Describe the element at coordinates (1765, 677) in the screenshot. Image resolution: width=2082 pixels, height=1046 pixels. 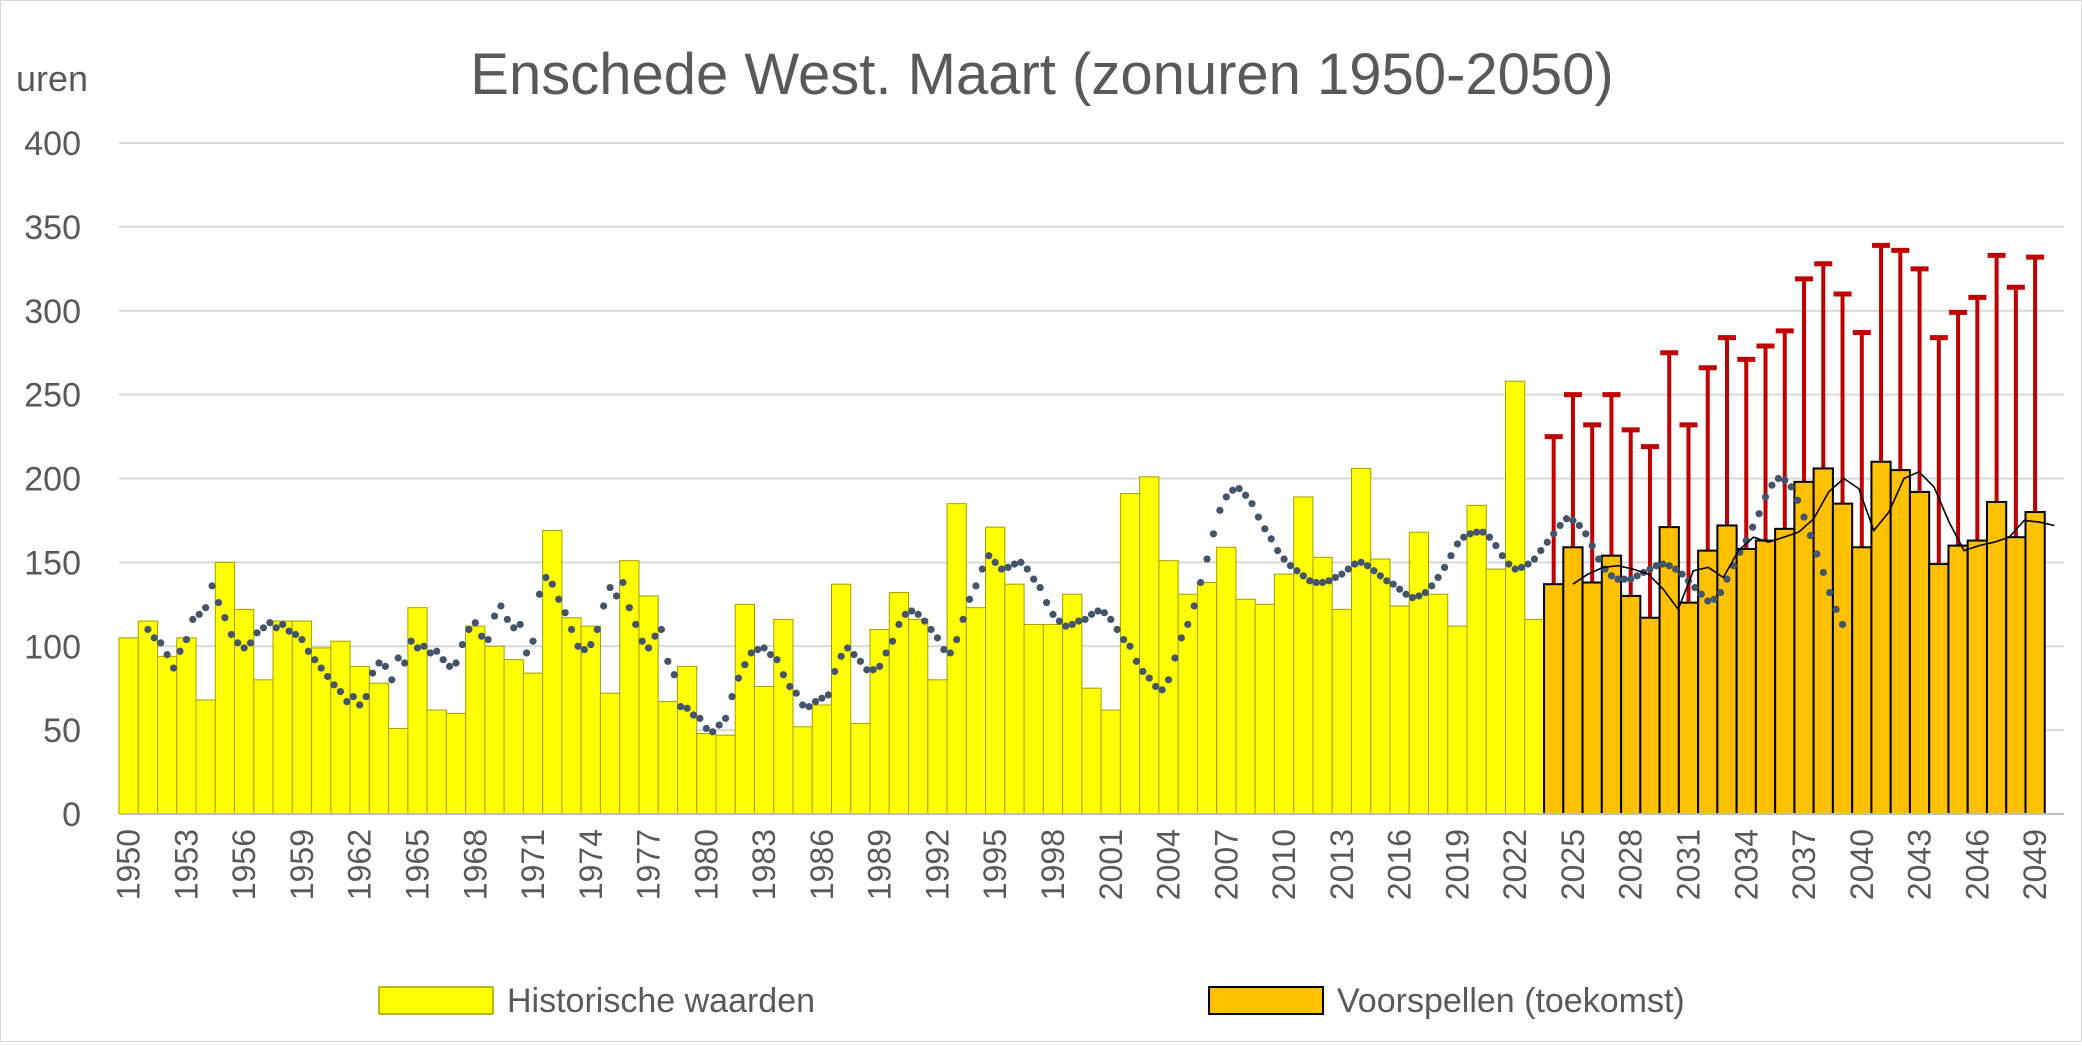
I see `forecast-bar-2035` at that location.